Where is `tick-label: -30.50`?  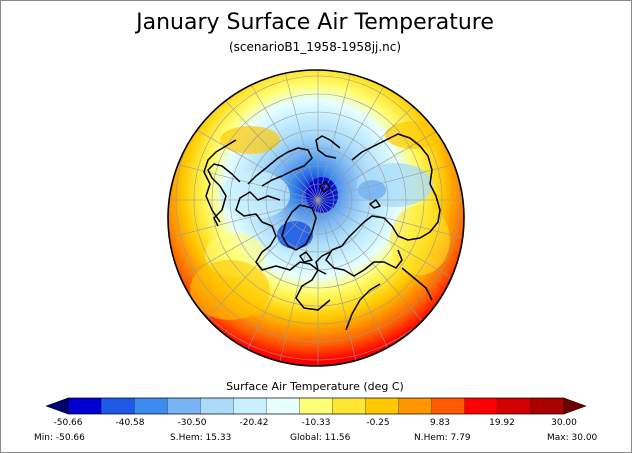 tick-label: -30.50 is located at coordinates (192, 423).